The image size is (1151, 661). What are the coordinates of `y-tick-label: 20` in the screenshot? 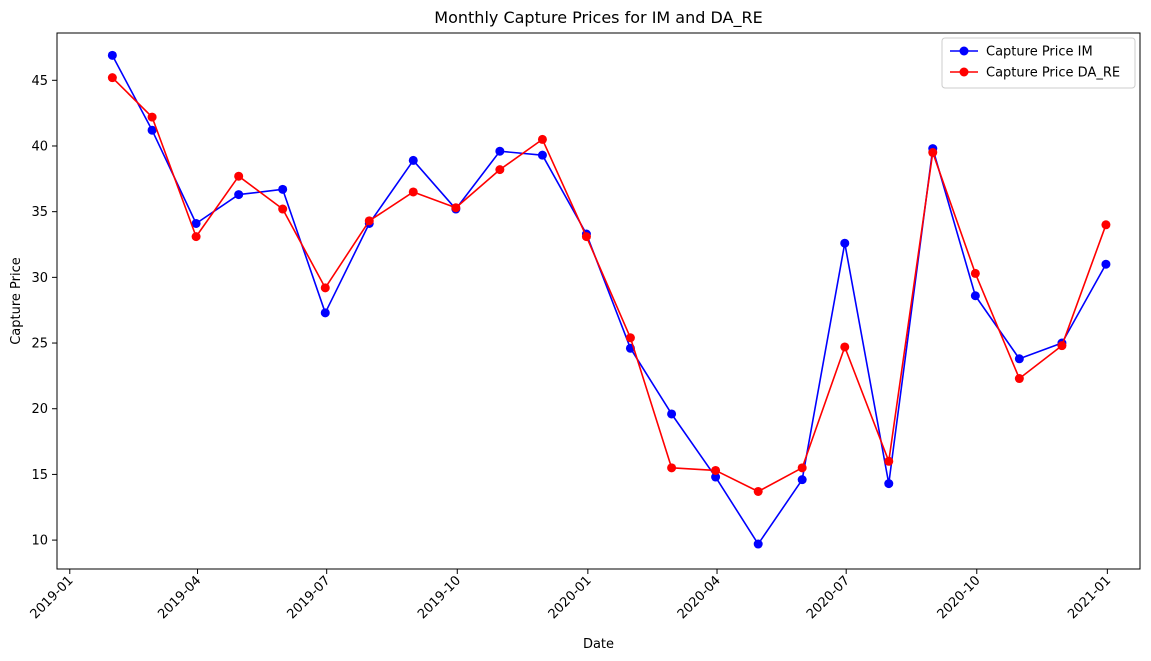 It's located at (39, 409).